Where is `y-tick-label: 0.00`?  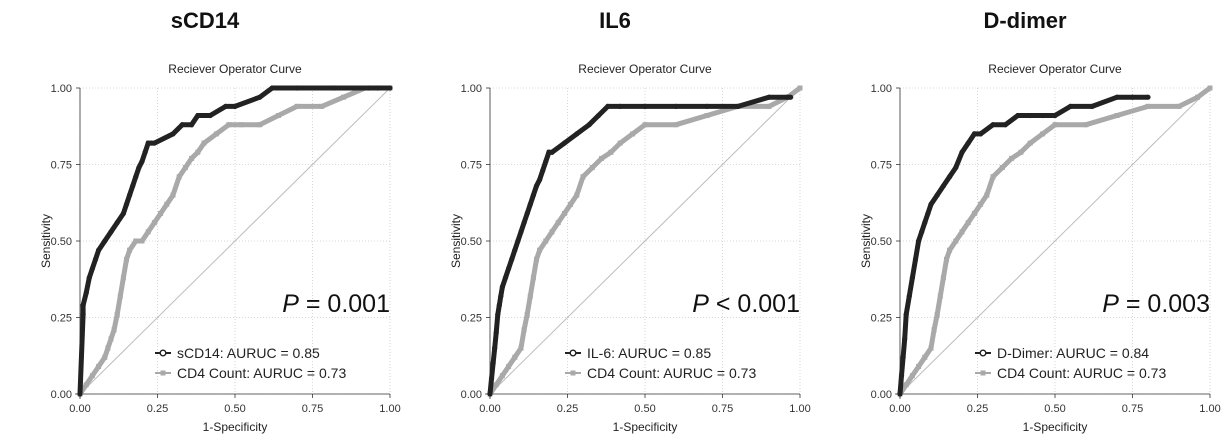 y-tick-label: 0.00 is located at coordinates (881, 395).